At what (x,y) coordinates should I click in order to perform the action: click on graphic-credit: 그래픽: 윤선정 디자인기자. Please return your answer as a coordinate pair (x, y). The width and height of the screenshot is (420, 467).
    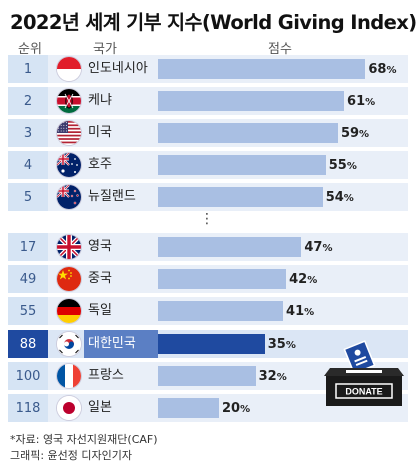
    Looking at the image, I should click on (71, 455).